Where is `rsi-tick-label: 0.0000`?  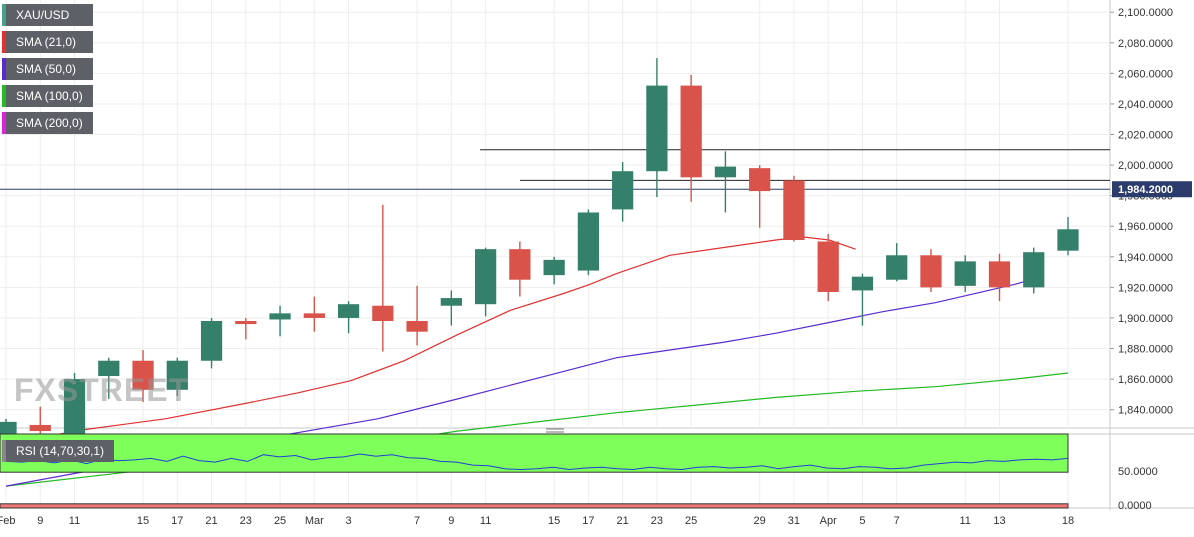 rsi-tick-label: 0.0000 is located at coordinates (1135, 506).